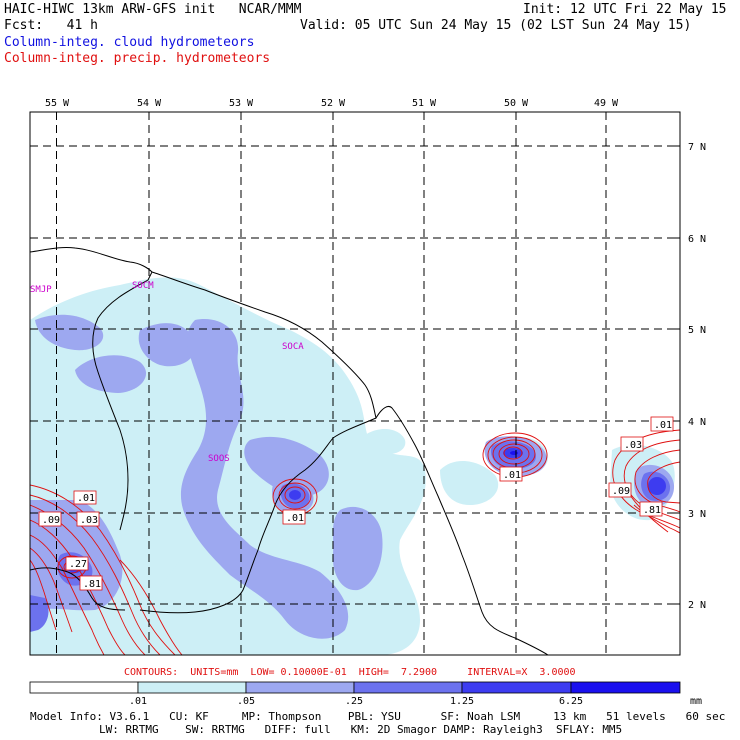 This screenshot has height=740, width=740. Describe the element at coordinates (697, 514) in the screenshot. I see `lat-label-3n: 3 N` at that location.